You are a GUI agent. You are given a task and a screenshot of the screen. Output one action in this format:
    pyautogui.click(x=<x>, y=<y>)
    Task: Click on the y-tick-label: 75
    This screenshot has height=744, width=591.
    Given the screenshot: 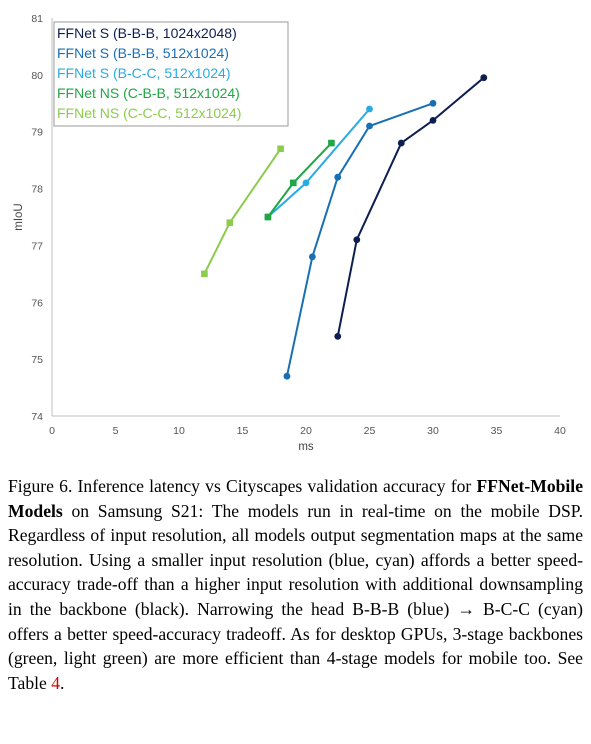 What is the action you would take?
    pyautogui.click(x=37, y=360)
    